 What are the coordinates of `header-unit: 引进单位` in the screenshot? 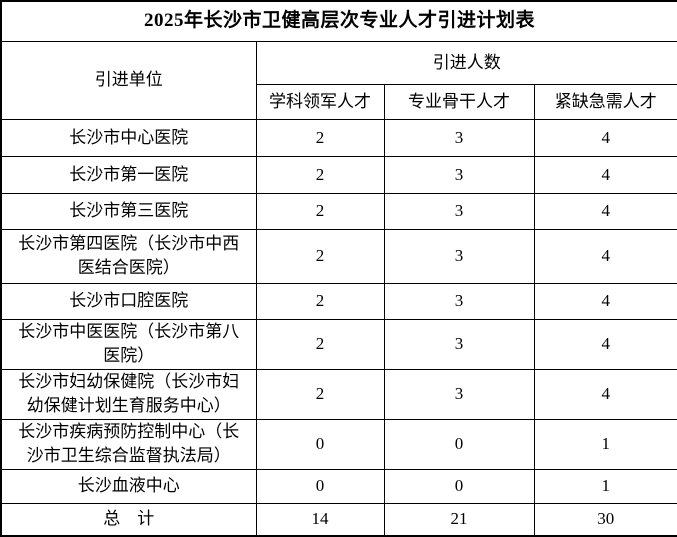 It's located at (128, 80).